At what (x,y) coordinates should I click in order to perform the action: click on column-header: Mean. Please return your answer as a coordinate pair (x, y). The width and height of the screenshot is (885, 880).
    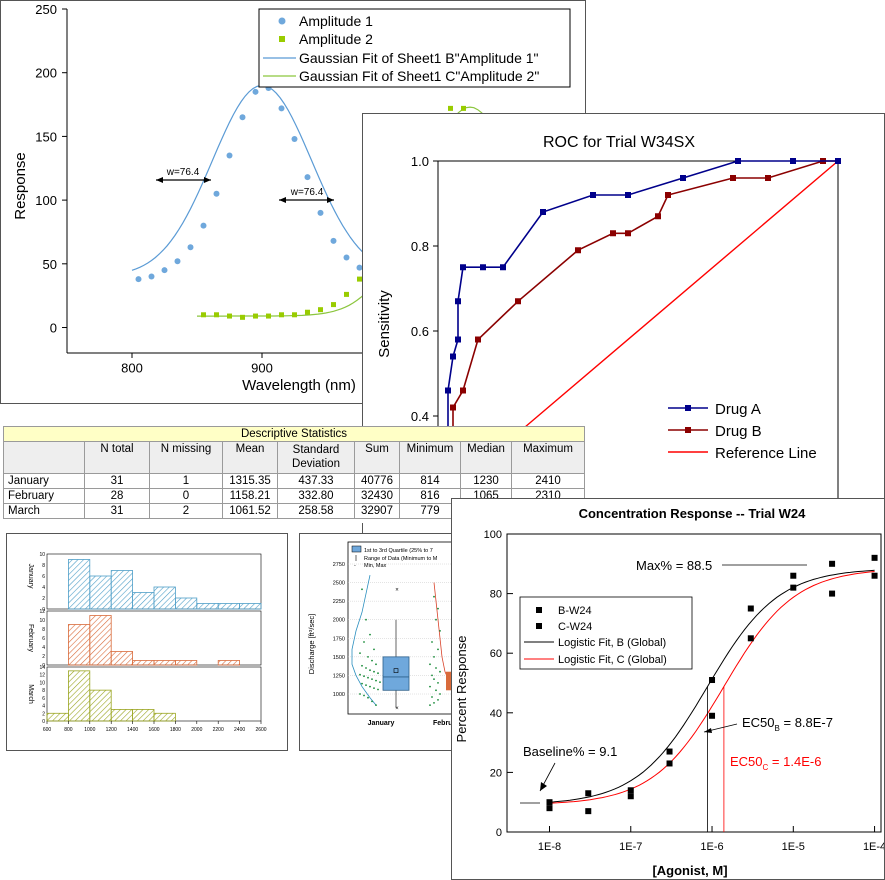
    Looking at the image, I should click on (250, 457).